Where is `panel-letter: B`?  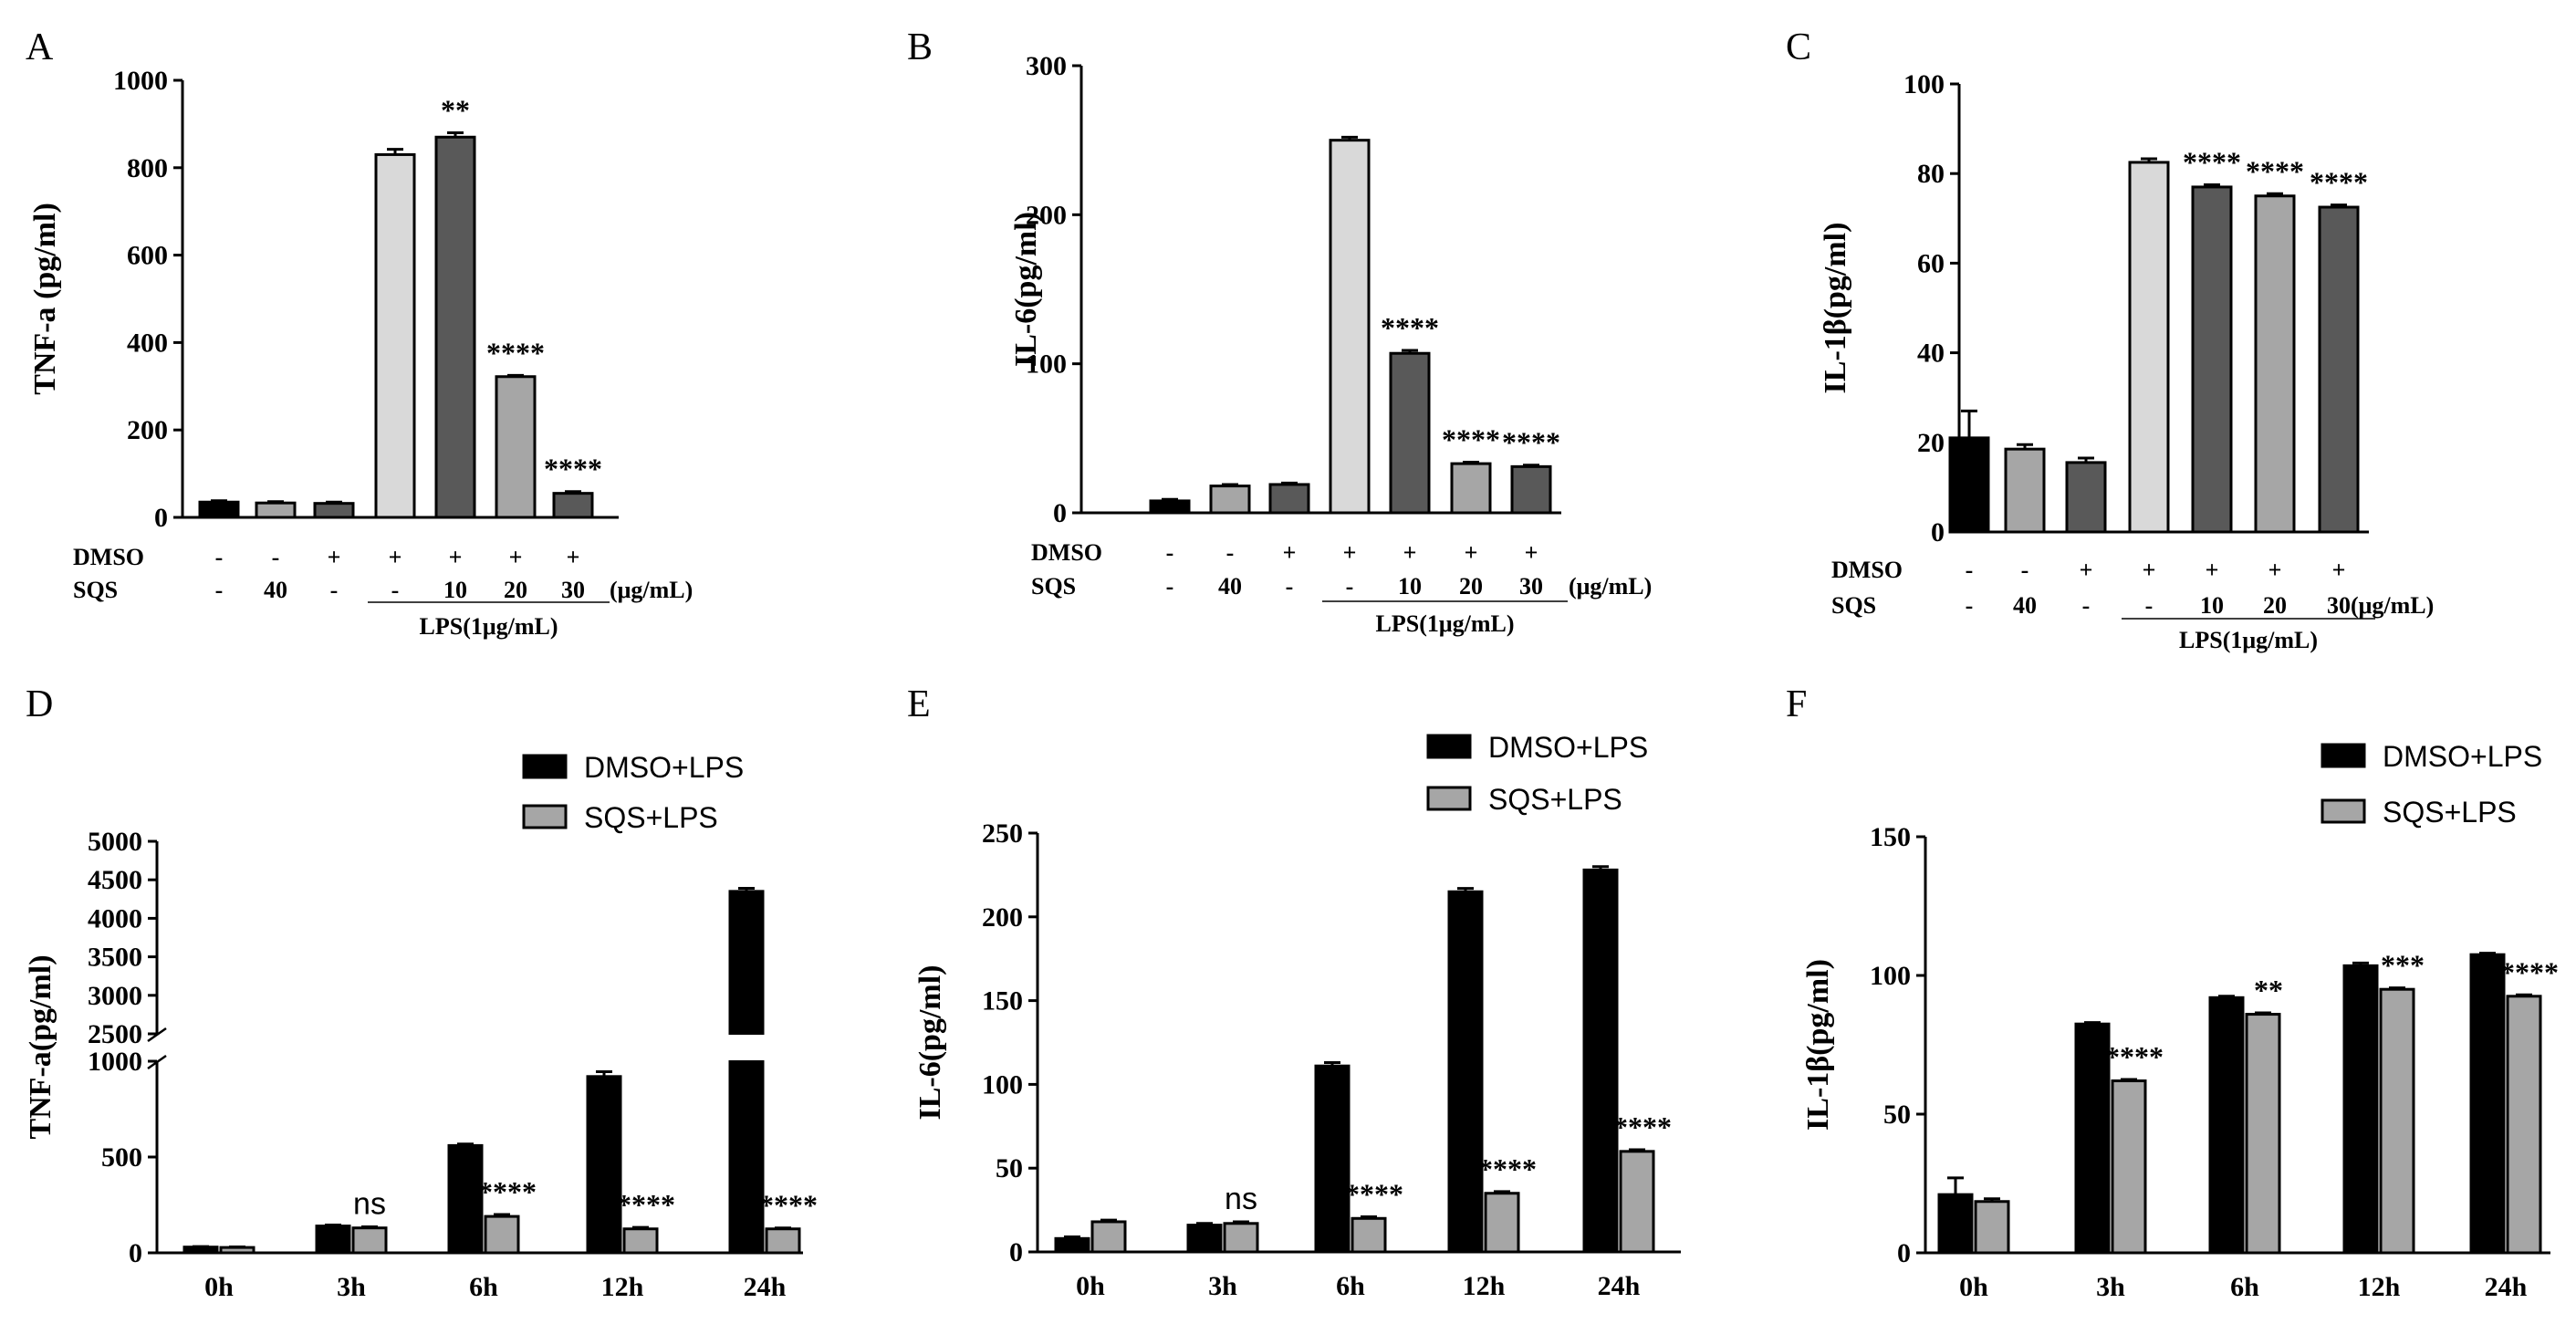 panel-letter: B is located at coordinates (920, 47).